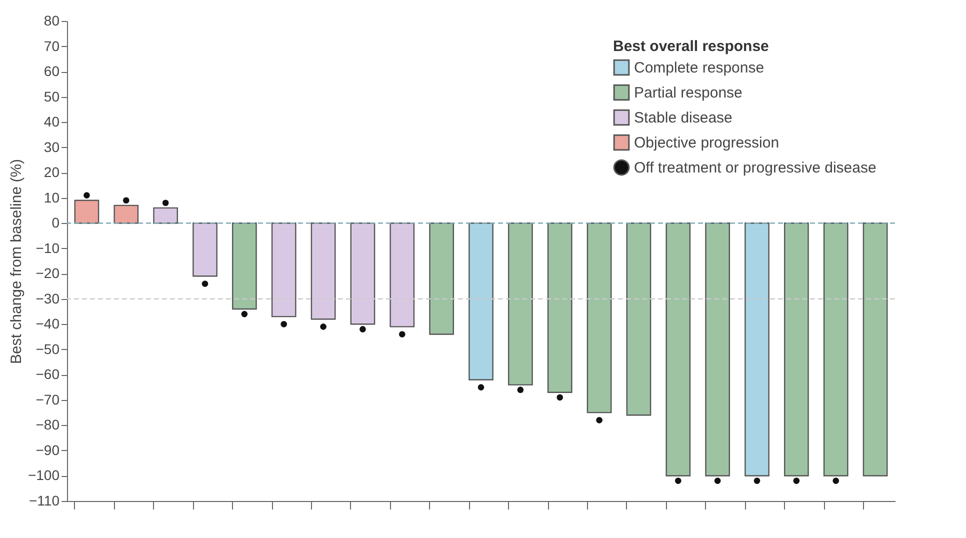 The width and height of the screenshot is (966, 538). What do you see at coordinates (52, 20) in the screenshot?
I see `y-tick-label: 80` at bounding box center [52, 20].